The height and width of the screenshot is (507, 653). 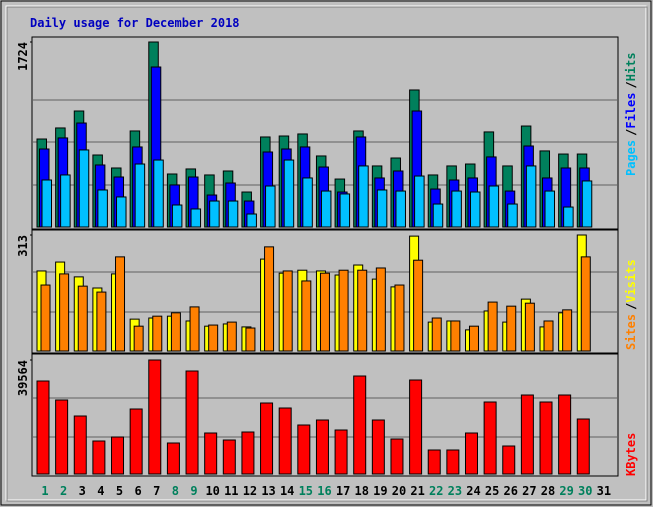 What do you see at coordinates (455, 491) in the screenshot?
I see `x-tick-label: 23` at bounding box center [455, 491].